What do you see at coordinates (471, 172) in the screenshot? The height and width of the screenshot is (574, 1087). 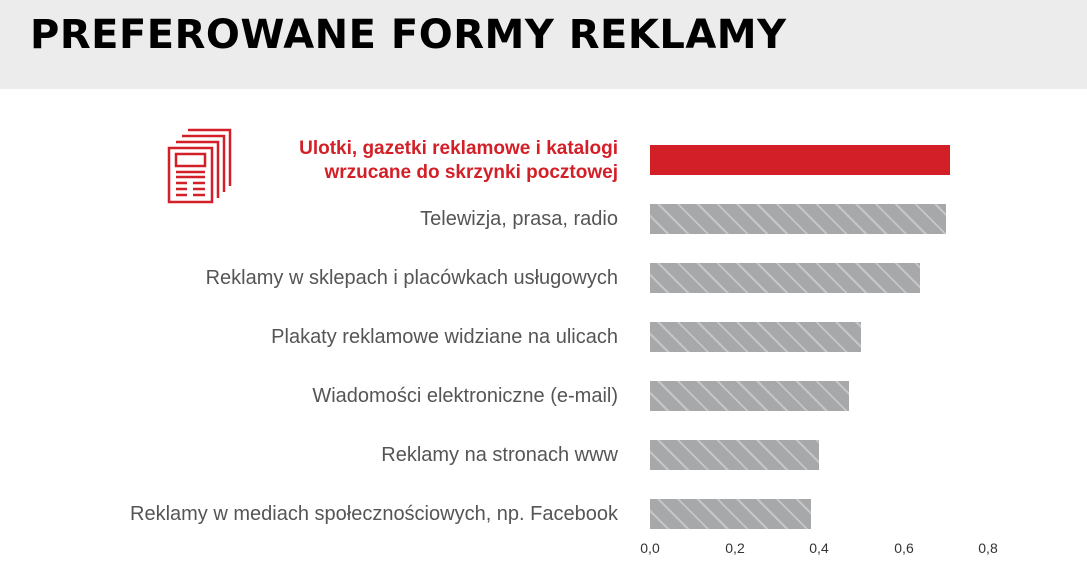 I see `category-label-line2: wrzucane do skrzynki pocztowej` at bounding box center [471, 172].